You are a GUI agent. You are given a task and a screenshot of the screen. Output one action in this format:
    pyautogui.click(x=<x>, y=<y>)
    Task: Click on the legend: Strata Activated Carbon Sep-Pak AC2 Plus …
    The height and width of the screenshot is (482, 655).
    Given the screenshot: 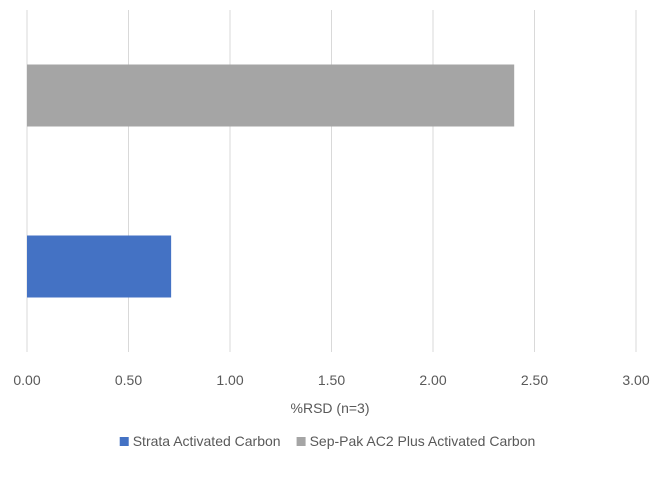 What is the action you would take?
    pyautogui.click(x=327, y=441)
    